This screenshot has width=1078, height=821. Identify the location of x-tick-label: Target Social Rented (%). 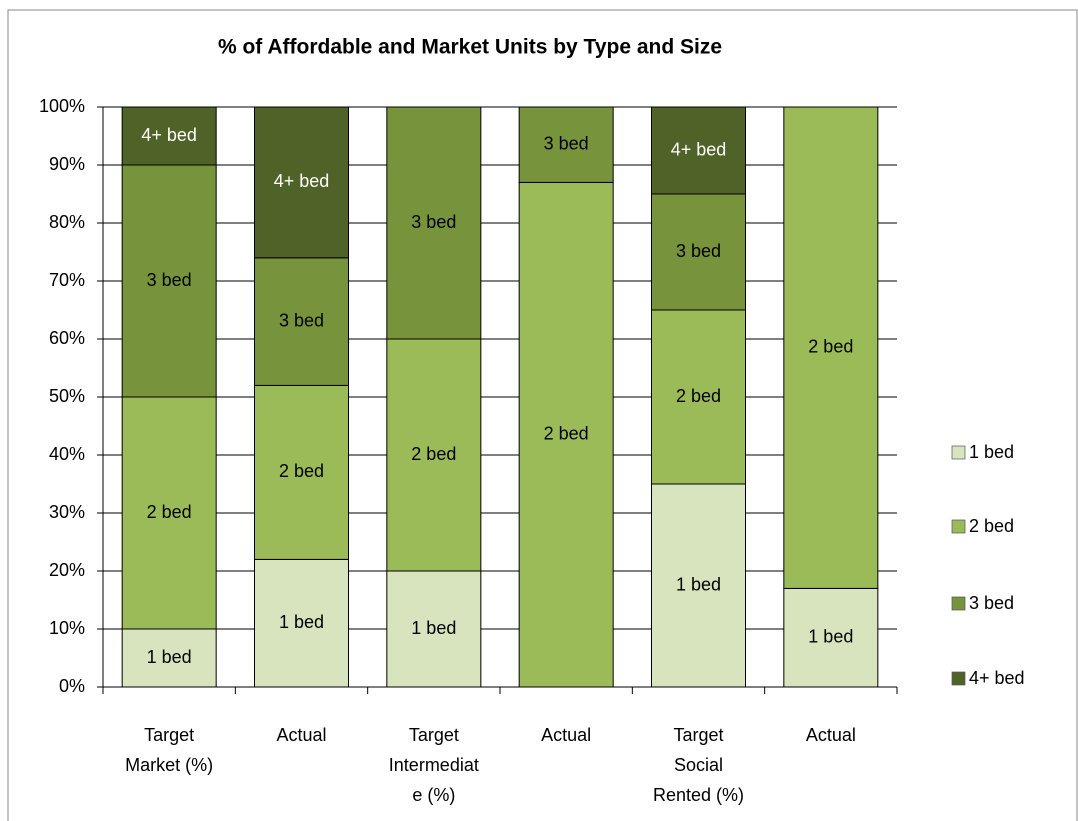
(698, 765).